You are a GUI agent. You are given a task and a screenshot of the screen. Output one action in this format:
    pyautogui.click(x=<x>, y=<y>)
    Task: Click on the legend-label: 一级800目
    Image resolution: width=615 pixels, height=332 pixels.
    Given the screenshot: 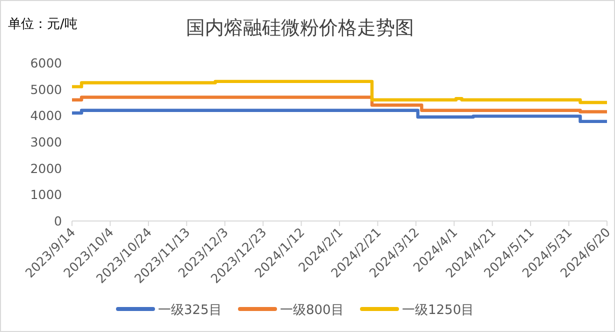 What is the action you would take?
    pyautogui.click(x=312, y=310)
    